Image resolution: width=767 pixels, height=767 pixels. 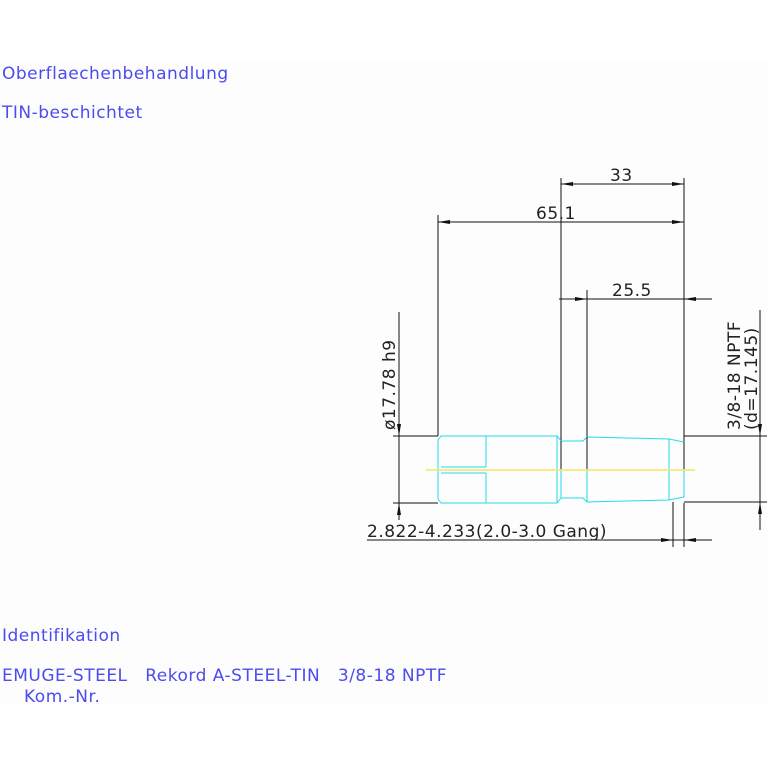 I want to click on dimension-shank-diameter: ø17.78 h9, so click(x=390, y=416).